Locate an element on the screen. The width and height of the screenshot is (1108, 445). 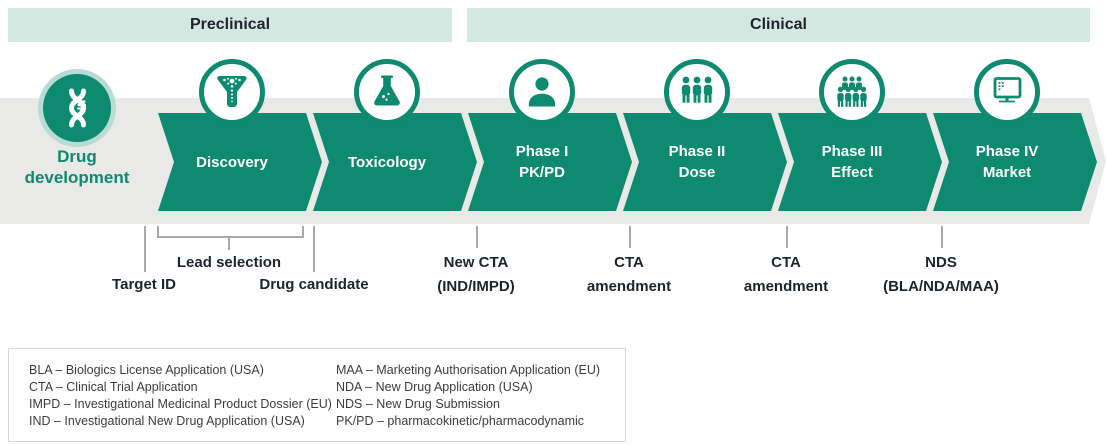
preclinical-label: Preclinical is located at coordinates (230, 24).